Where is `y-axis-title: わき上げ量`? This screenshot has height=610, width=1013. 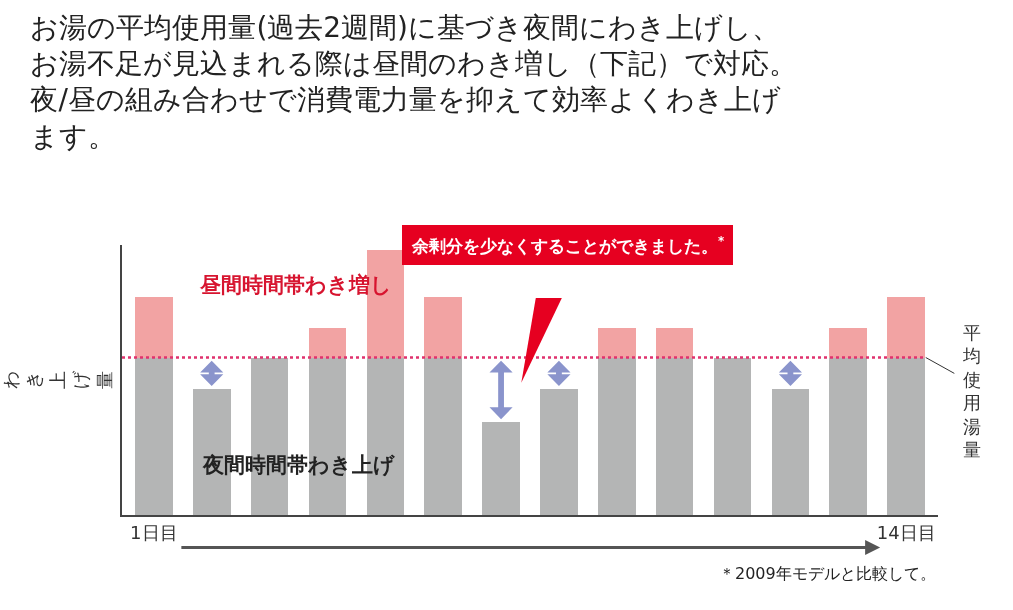 y-axis-title: わき上げ量 is located at coordinates (57, 379).